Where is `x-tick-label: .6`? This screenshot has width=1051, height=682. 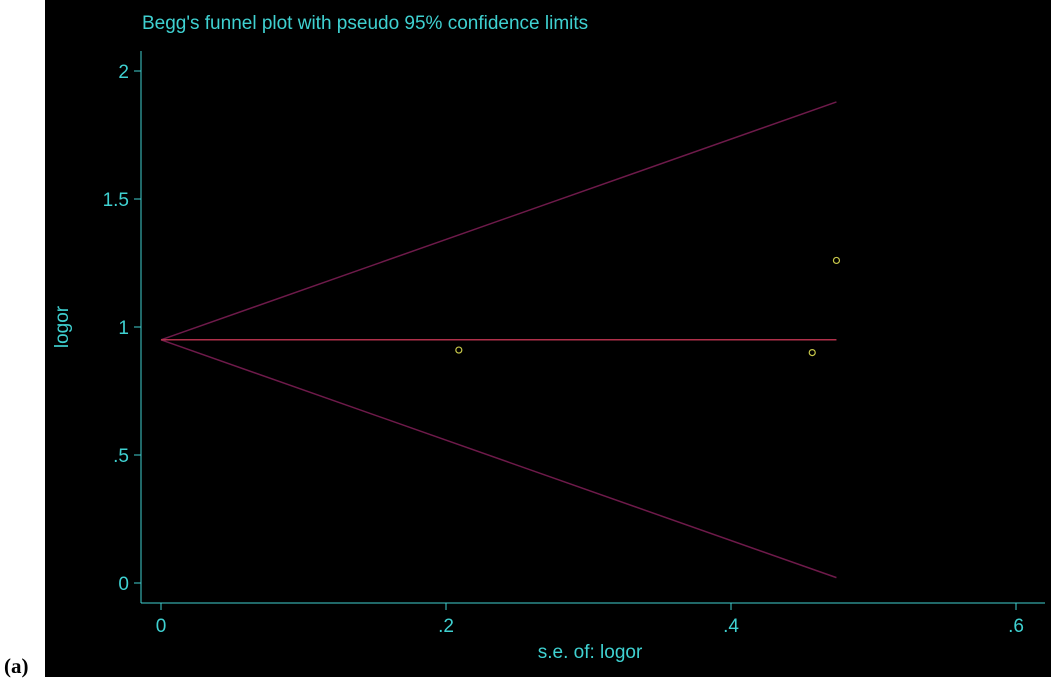 x-tick-label: .6 is located at coordinates (1016, 626).